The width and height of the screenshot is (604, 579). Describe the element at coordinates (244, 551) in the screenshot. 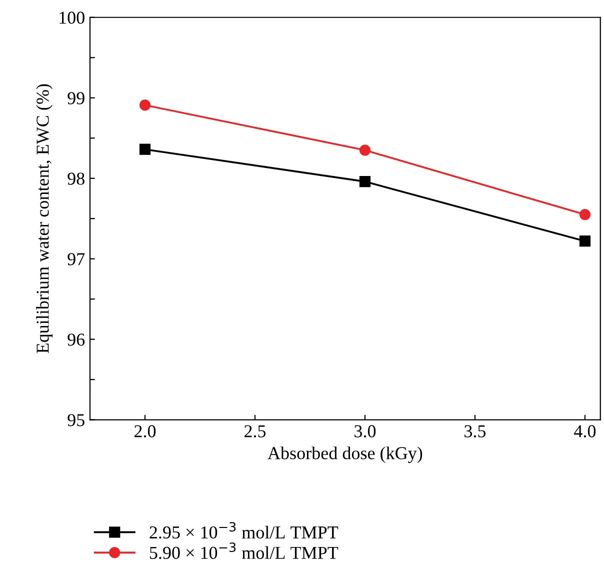

I see `legend-label: 5.90 × 10$^{−3}$ mol/L TMPT` at that location.